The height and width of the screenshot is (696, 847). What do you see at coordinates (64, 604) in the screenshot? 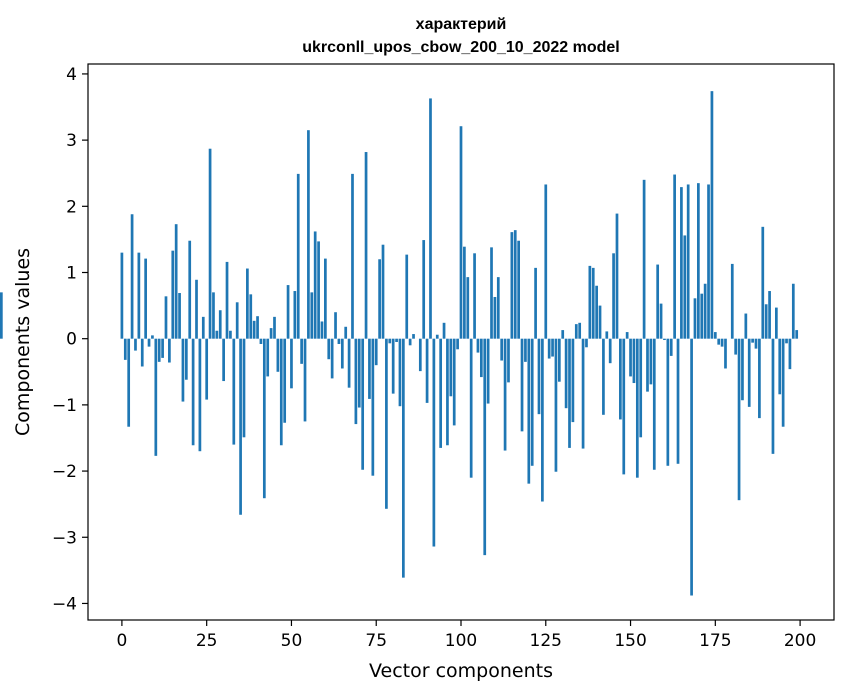
I see `y-tick-label: −4` at bounding box center [64, 604].